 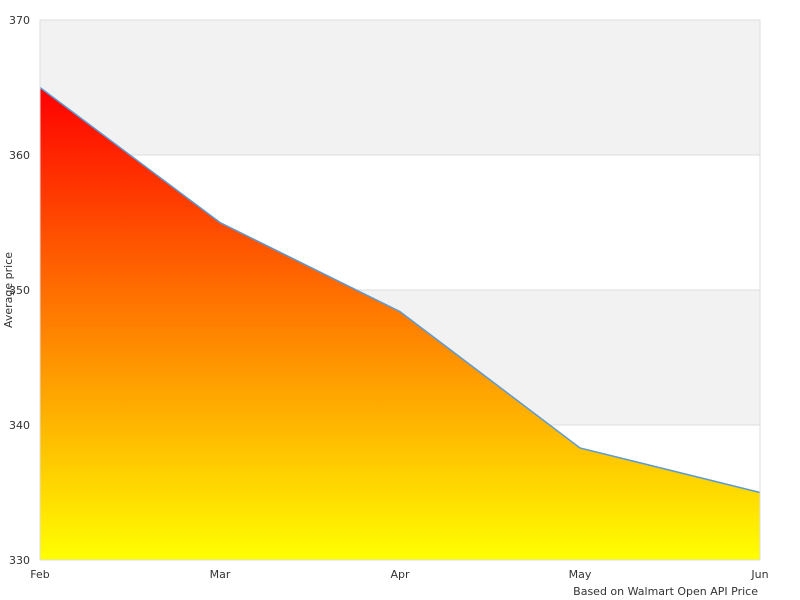 What do you see at coordinates (19, 290) in the screenshot?
I see `y-tick-label: 350` at bounding box center [19, 290].